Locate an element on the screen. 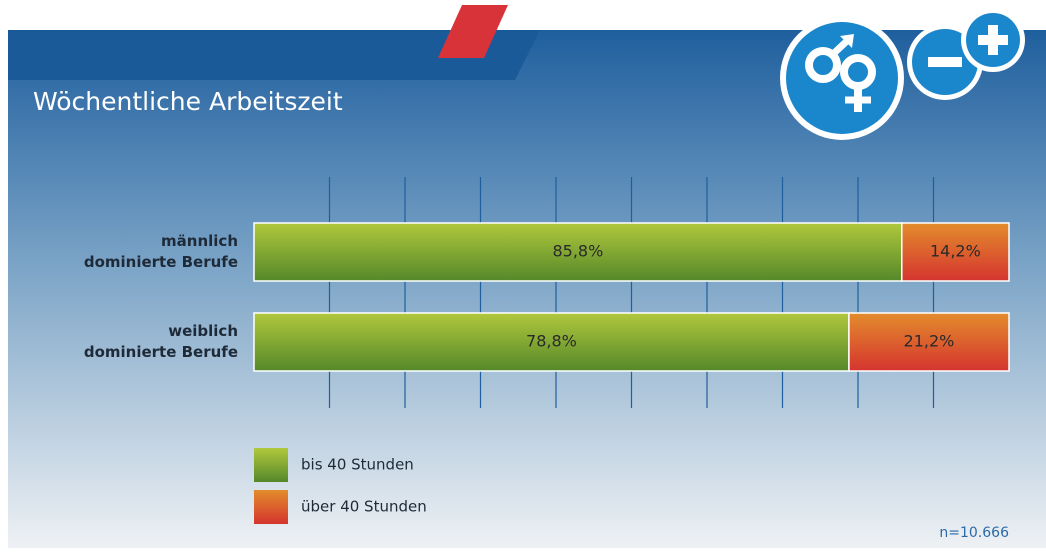 This screenshot has height=556, width=1046. category-label: weiblich dominierte Berufe is located at coordinates (160, 341).